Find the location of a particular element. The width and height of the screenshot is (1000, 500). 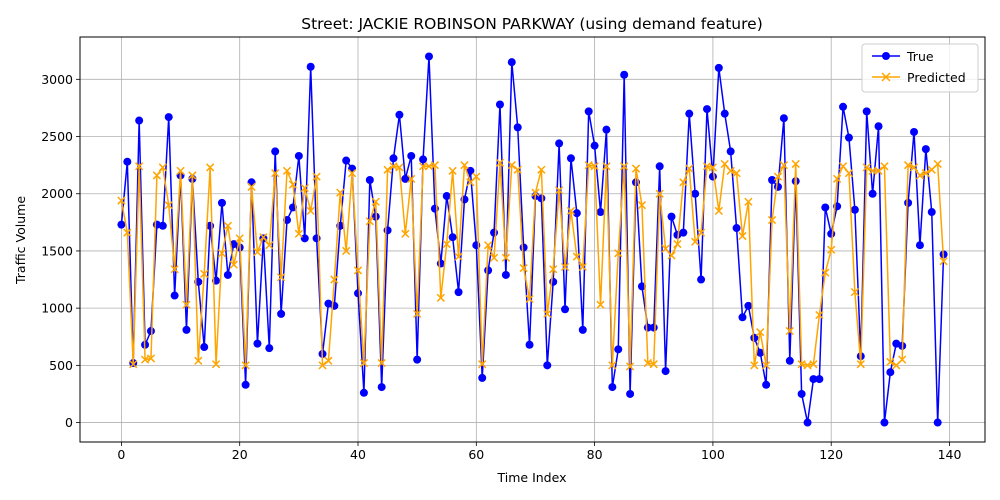

legend-label-predicted: Predicted is located at coordinates (936, 77).